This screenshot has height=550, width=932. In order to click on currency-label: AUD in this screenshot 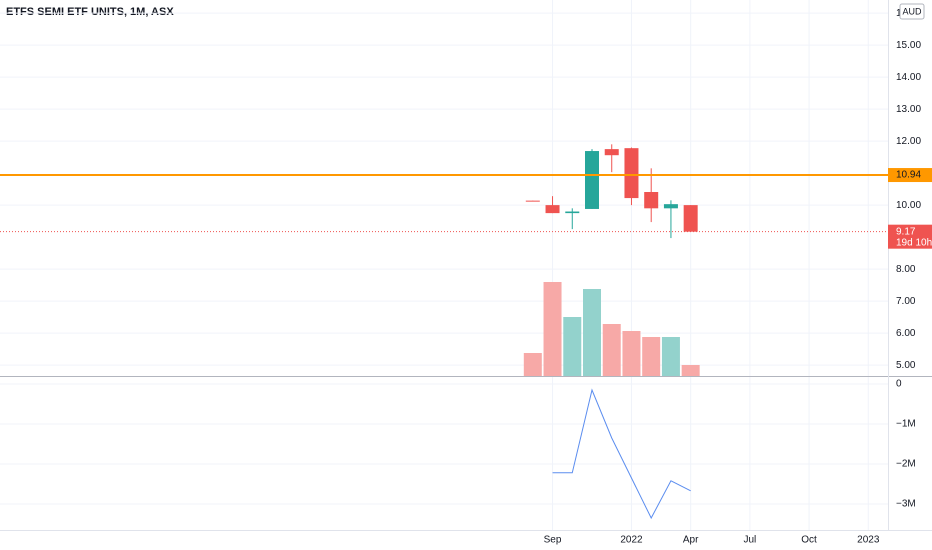, I will do `click(912, 11)`.